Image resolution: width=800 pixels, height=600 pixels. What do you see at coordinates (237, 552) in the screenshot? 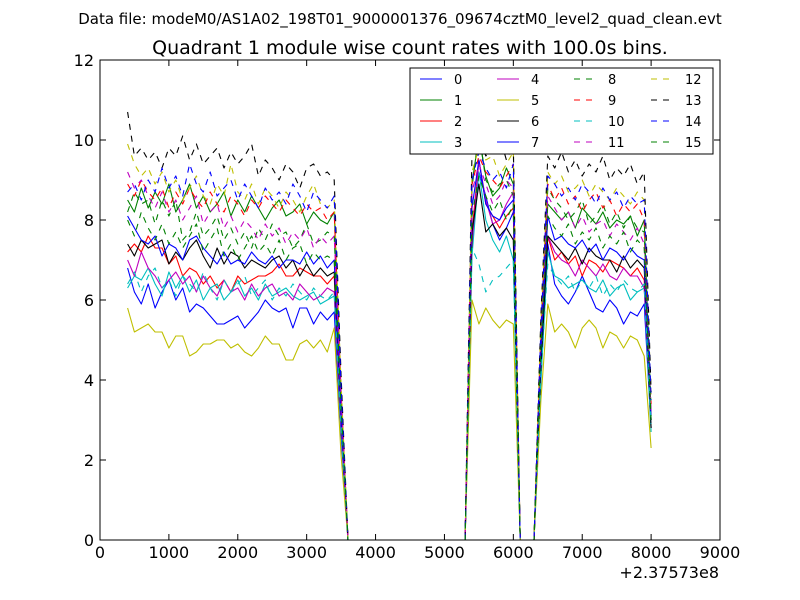
I see `x-tick-label: 2000` at bounding box center [237, 552].